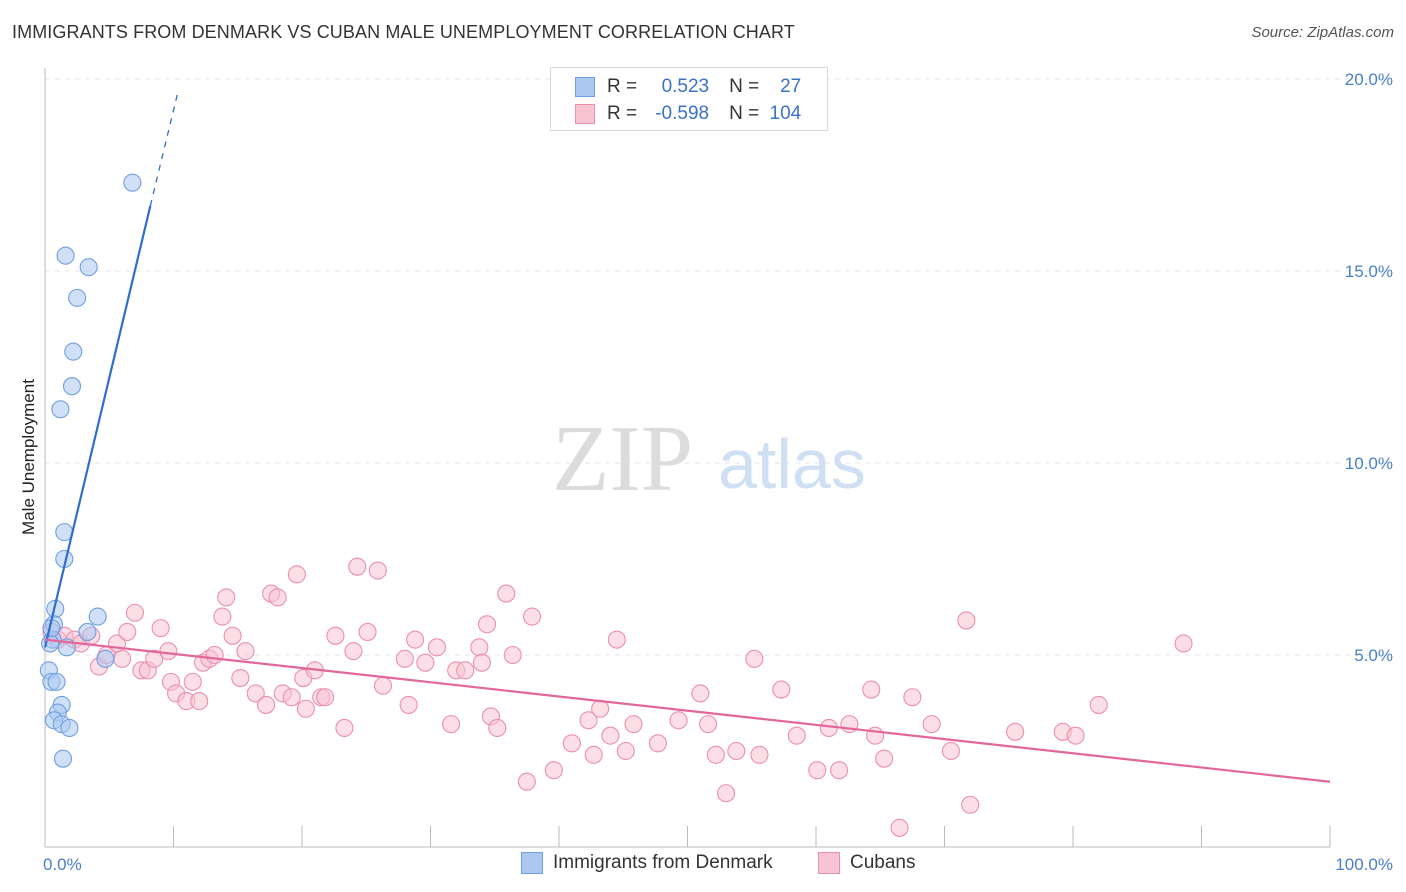  I want to click on correlation-legend: R = 0.523 N = 27 R = -0.598 N = 104, so click(689, 99).